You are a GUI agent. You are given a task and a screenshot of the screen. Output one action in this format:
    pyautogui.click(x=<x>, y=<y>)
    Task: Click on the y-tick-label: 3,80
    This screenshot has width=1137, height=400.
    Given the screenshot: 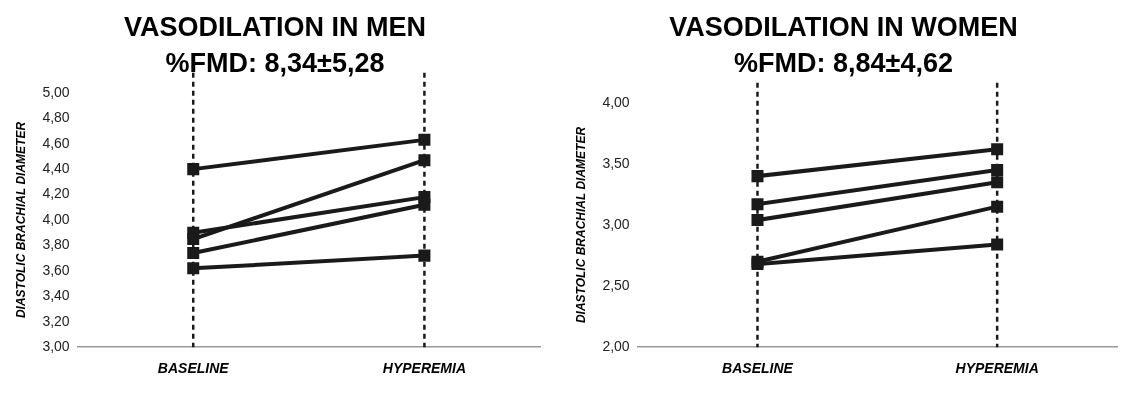 What is the action you would take?
    pyautogui.click(x=56, y=244)
    